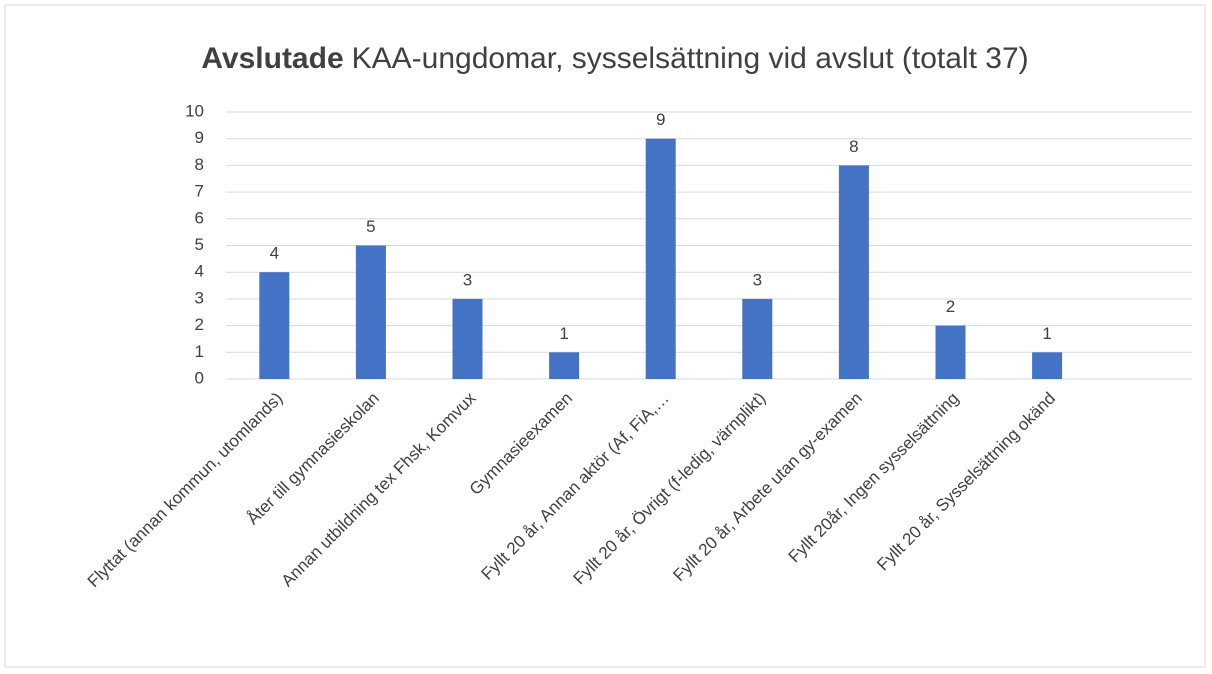  Describe the element at coordinates (199, 137) in the screenshot. I see `y-tick-label: 9` at that location.